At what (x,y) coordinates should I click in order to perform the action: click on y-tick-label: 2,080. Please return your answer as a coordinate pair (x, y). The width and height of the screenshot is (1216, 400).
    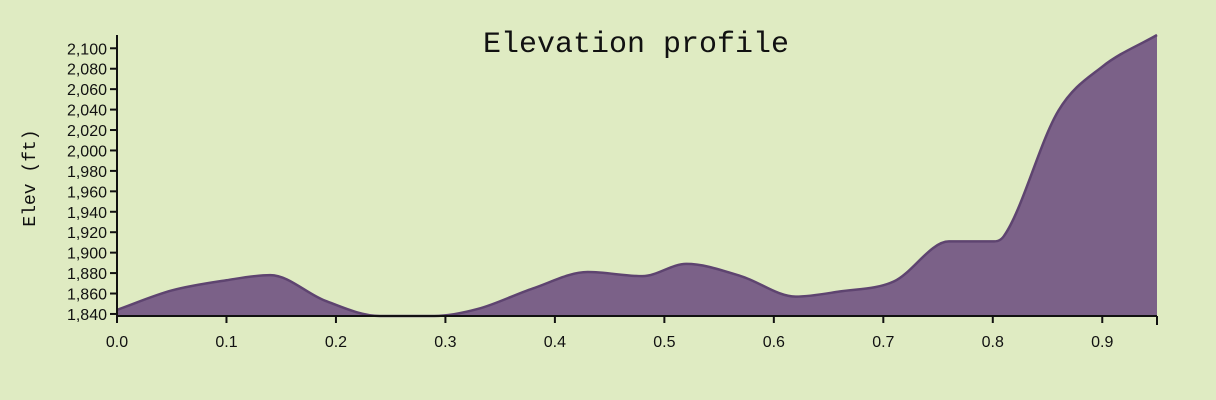
    Looking at the image, I should click on (87, 70).